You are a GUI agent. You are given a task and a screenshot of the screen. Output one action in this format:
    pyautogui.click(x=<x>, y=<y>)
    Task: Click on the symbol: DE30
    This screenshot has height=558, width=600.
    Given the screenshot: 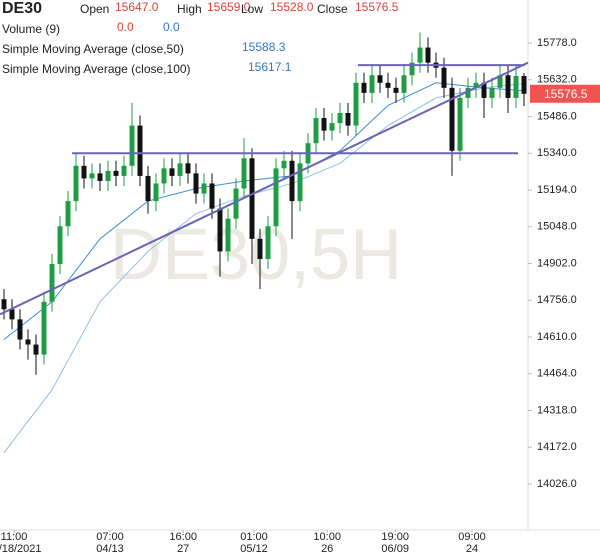 What is the action you would take?
    pyautogui.click(x=22, y=8)
    